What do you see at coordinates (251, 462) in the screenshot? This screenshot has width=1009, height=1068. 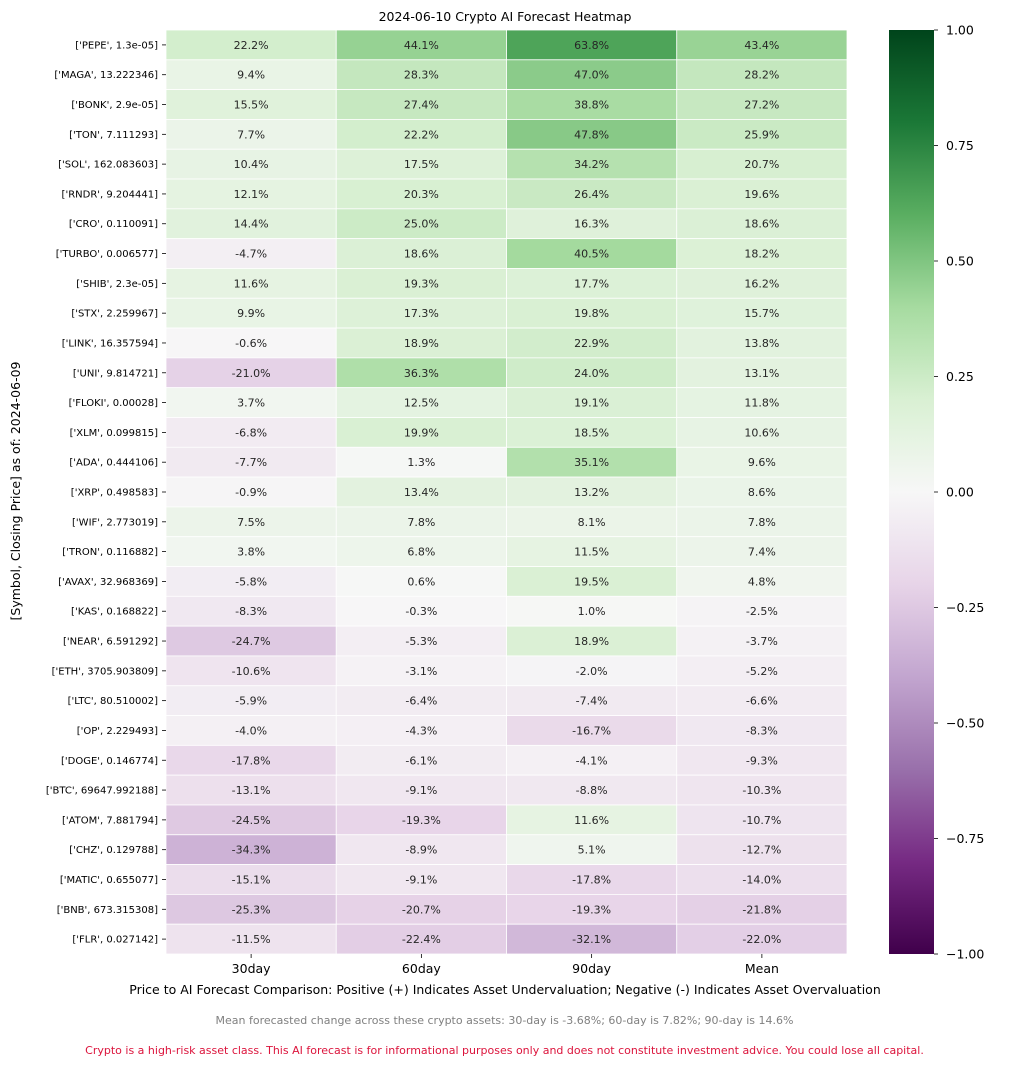 I see `cell-value-label: -7.7%` at bounding box center [251, 462].